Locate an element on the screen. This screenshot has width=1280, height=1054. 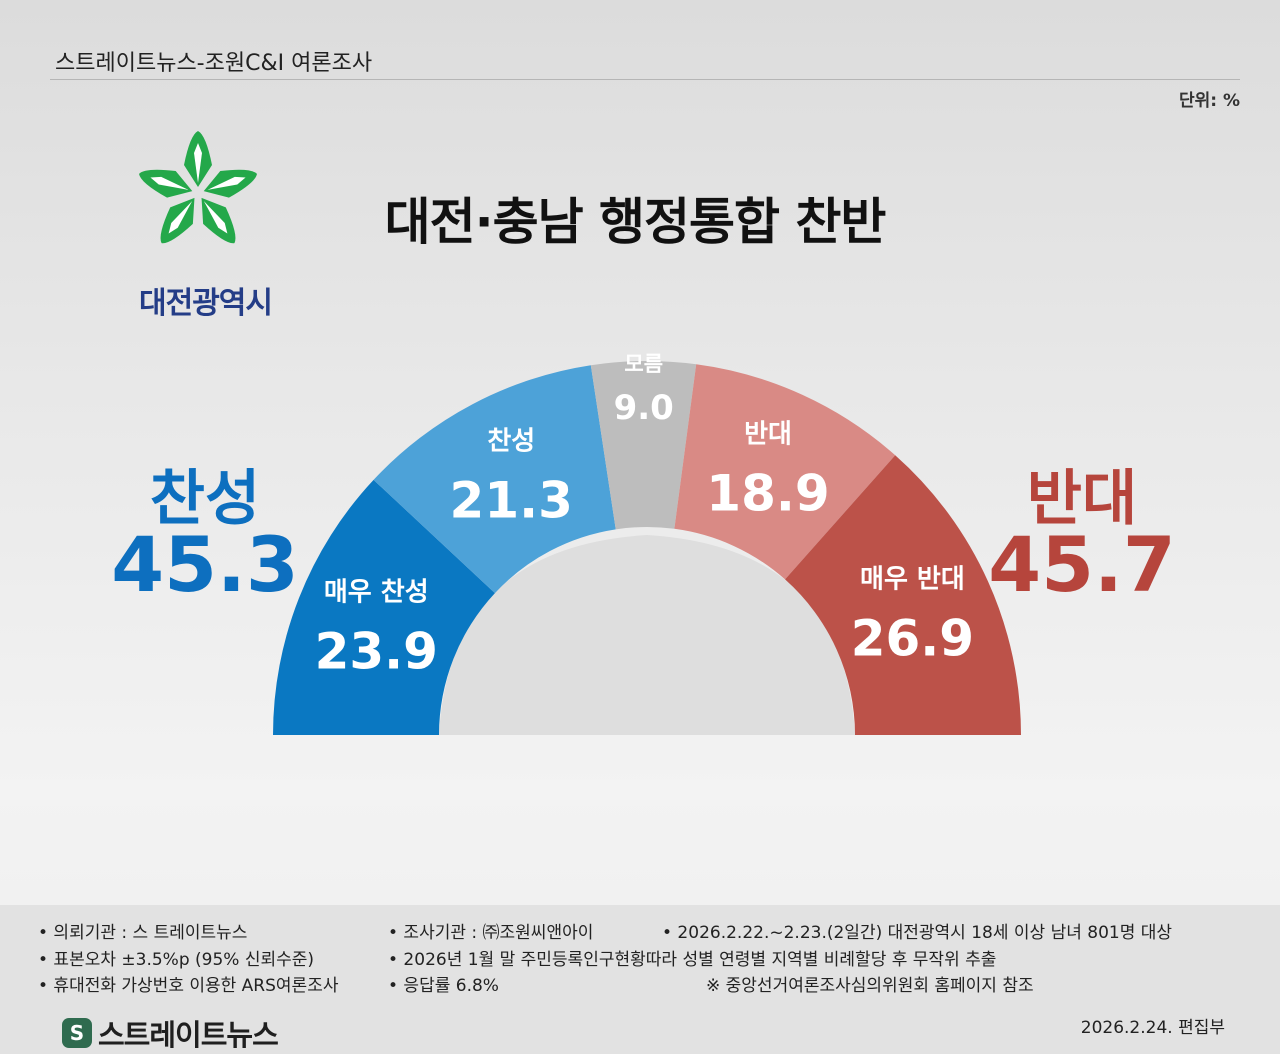
unit-label: 단위: % is located at coordinates (1209, 101).